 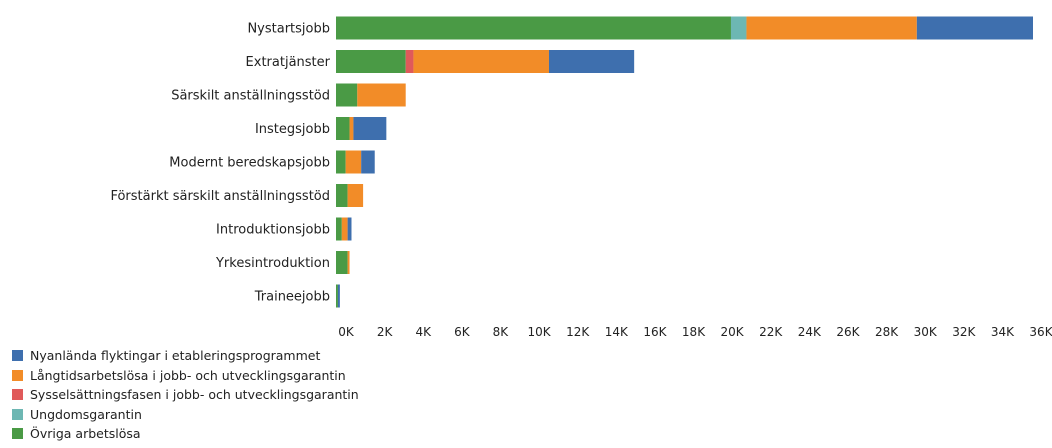 What do you see at coordinates (926, 332) in the screenshot?
I see `x-tick-label: 30K` at bounding box center [926, 332].